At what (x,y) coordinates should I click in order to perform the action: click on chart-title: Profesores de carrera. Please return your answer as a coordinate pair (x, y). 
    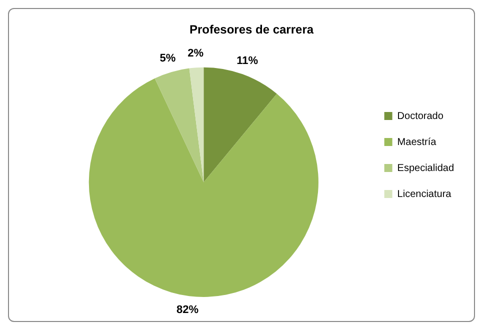
    Looking at the image, I should click on (251, 29).